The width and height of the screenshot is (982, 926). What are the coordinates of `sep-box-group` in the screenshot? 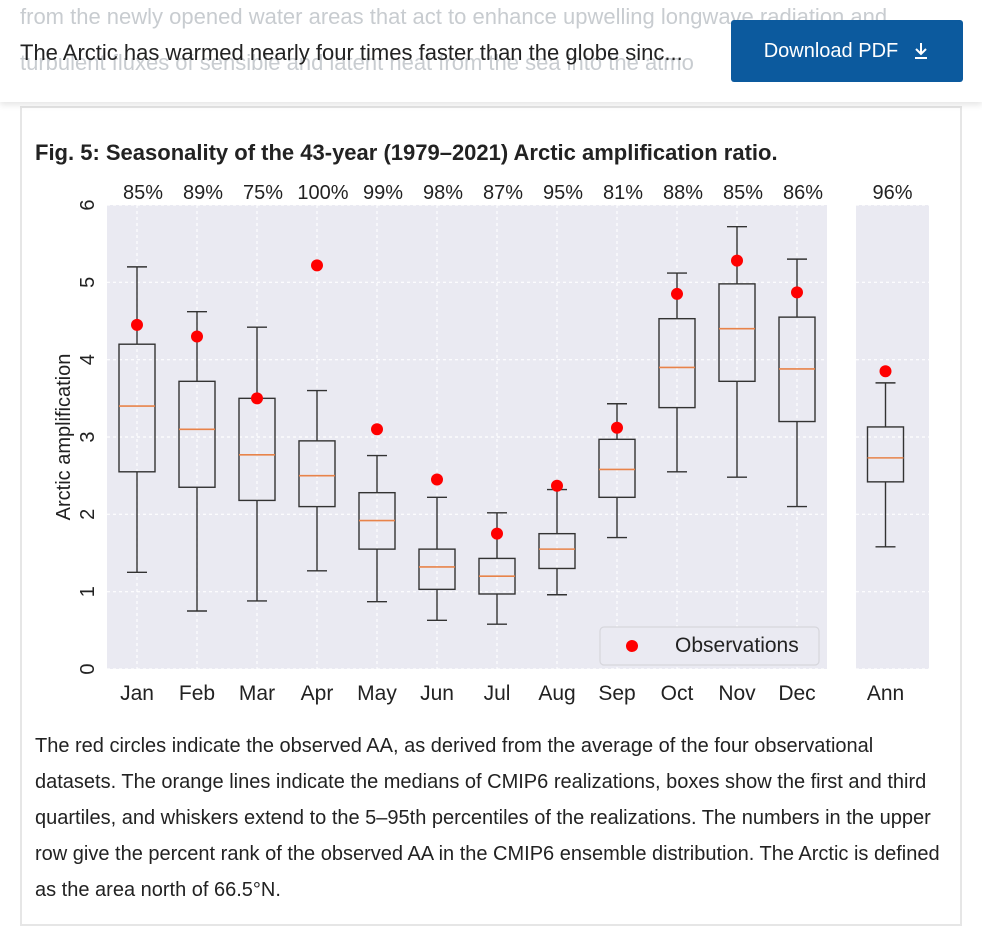 It's located at (617, 471).